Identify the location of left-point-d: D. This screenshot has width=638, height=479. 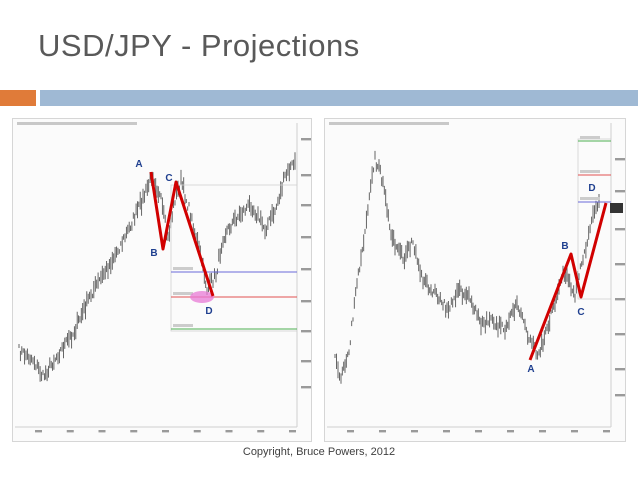
(208, 311).